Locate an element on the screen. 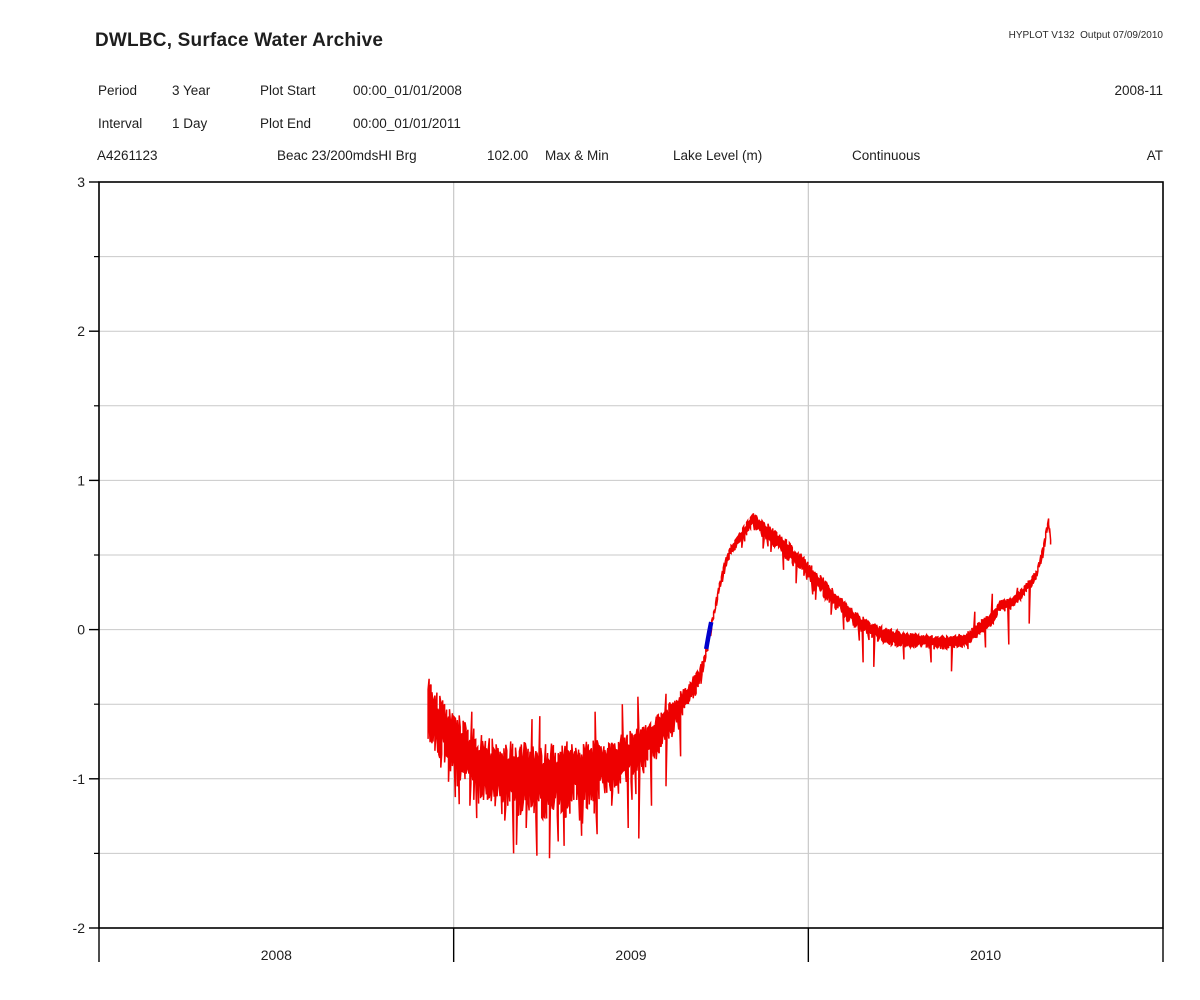 Image resolution: width=1200 pixels, height=1000 pixels. plot-end-label: Plot End is located at coordinates (286, 123).